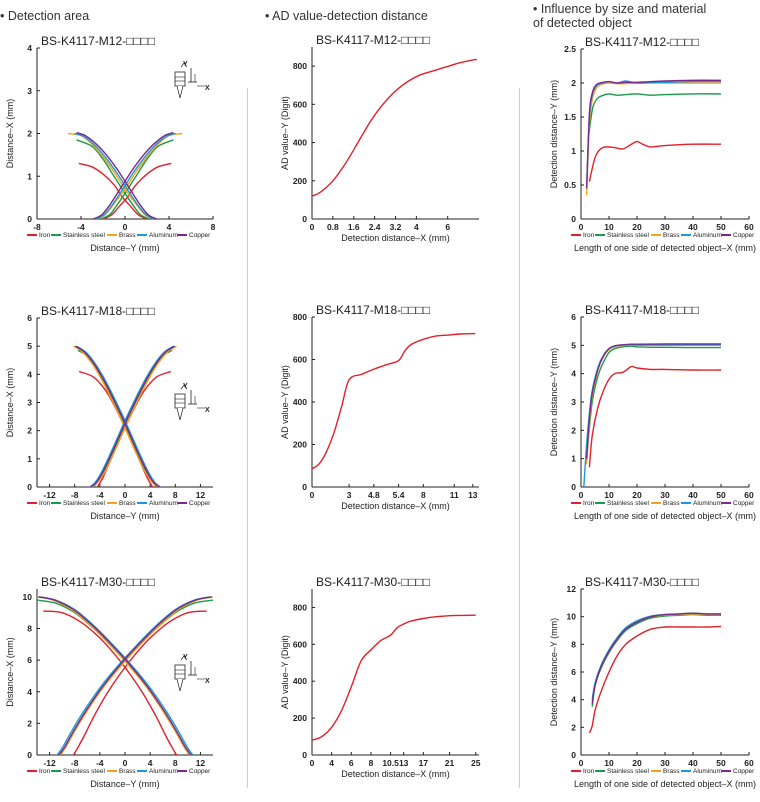 The width and height of the screenshot is (760, 802). What do you see at coordinates (373, 40) in the screenshot?
I see `chart-title: BS-K4117-M12-□□□□` at bounding box center [373, 40].